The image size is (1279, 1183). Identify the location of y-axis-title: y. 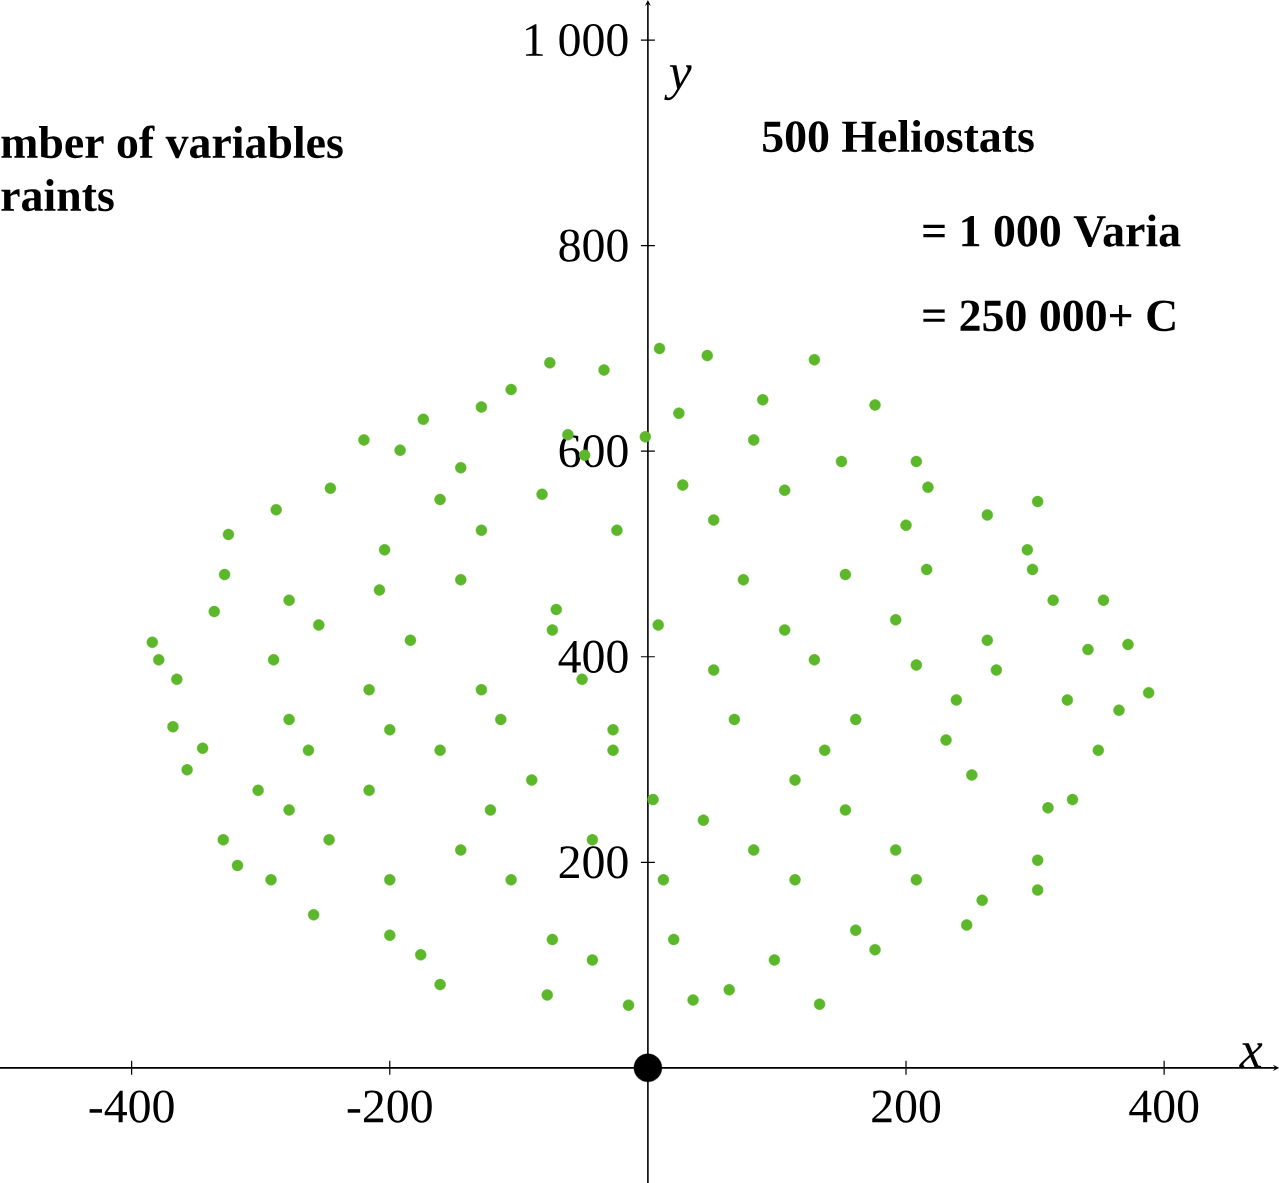
(678, 83).